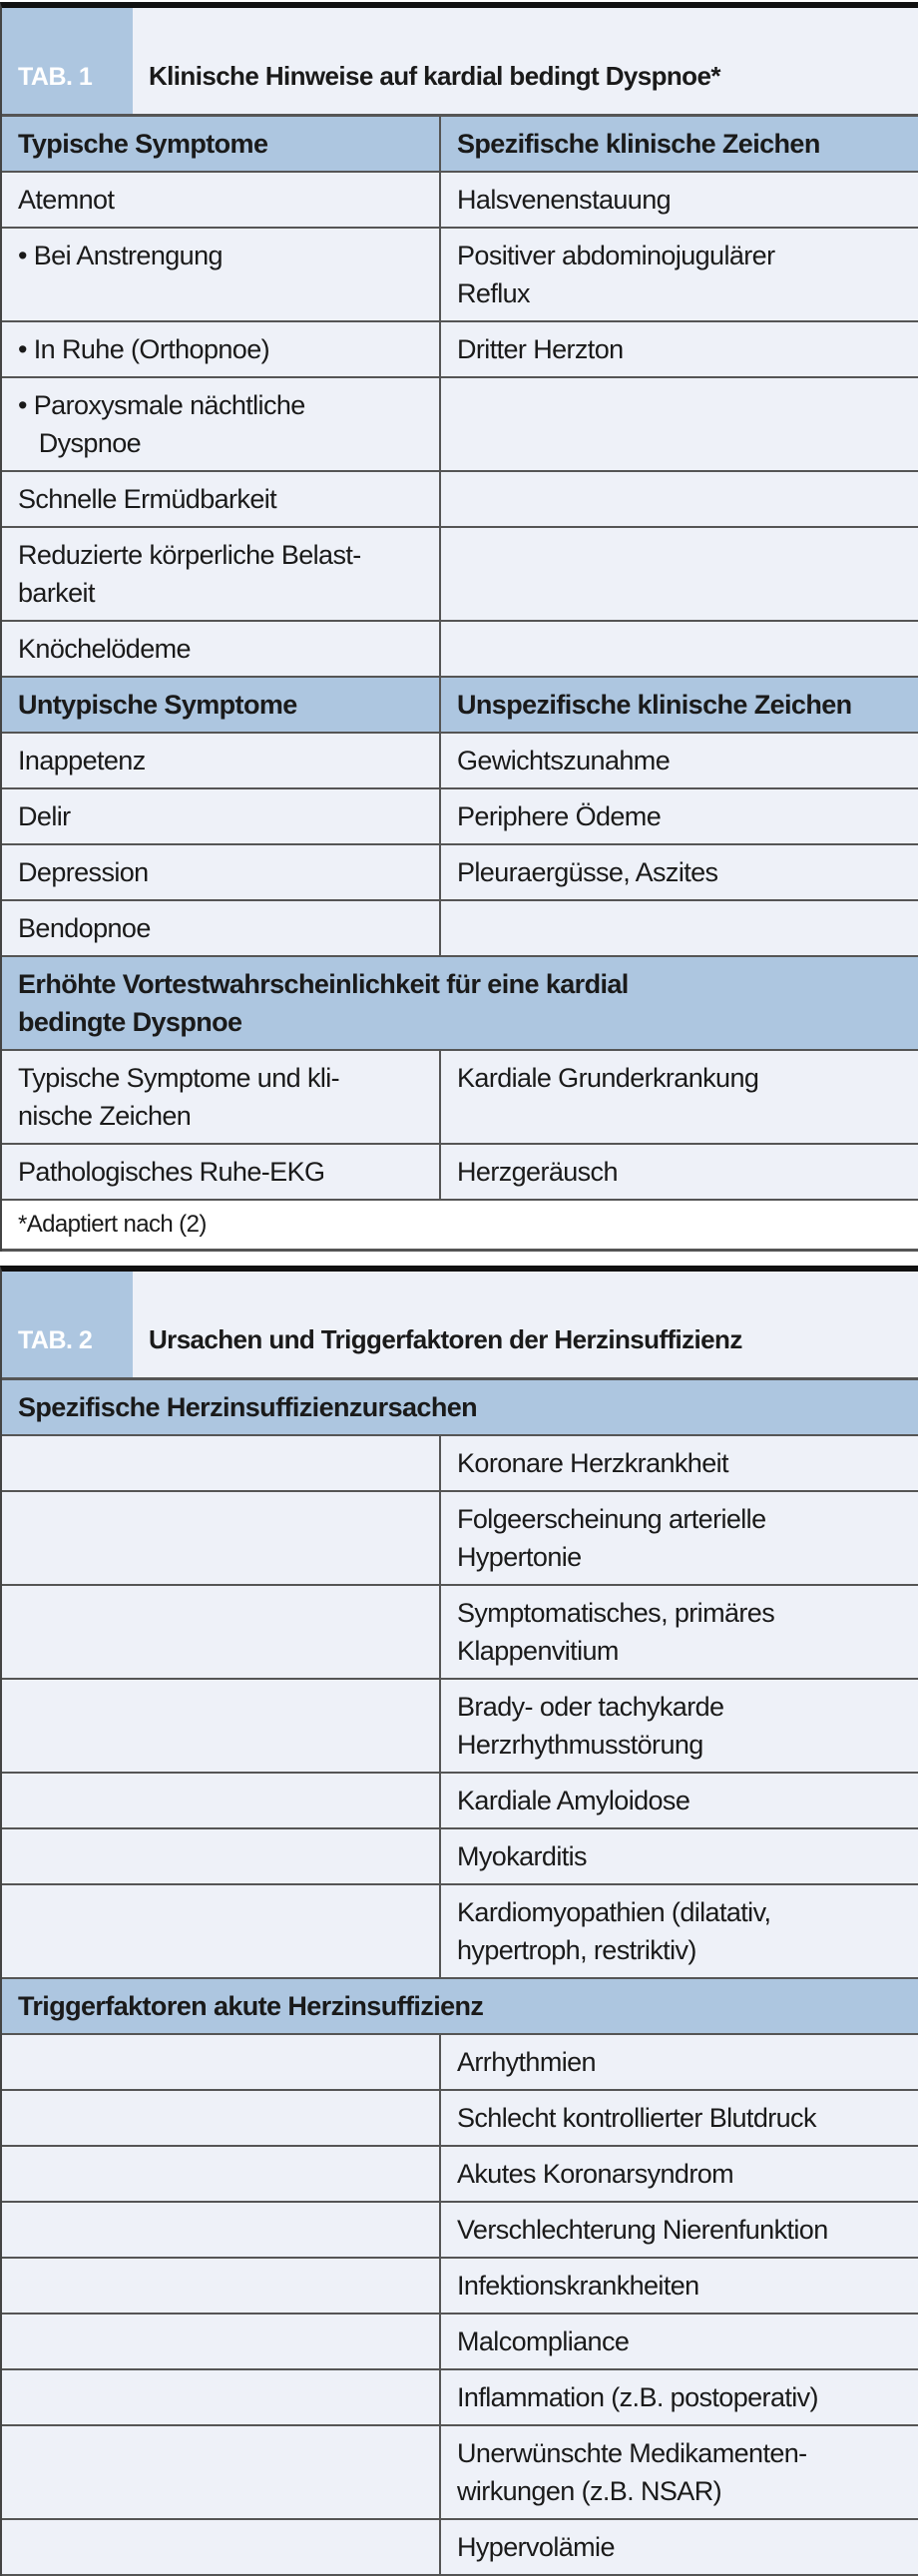 The width and height of the screenshot is (918, 2576). I want to click on cell-right: Pleuraergüsse, Aszites, so click(587, 872).